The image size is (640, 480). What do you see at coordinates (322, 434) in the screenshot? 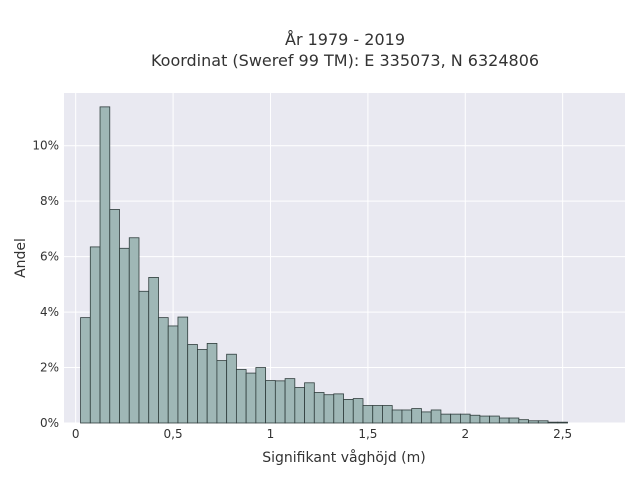
I see `x-axis-ticks: 0 0,5 1 1,5 2 2,5` at bounding box center [322, 434].